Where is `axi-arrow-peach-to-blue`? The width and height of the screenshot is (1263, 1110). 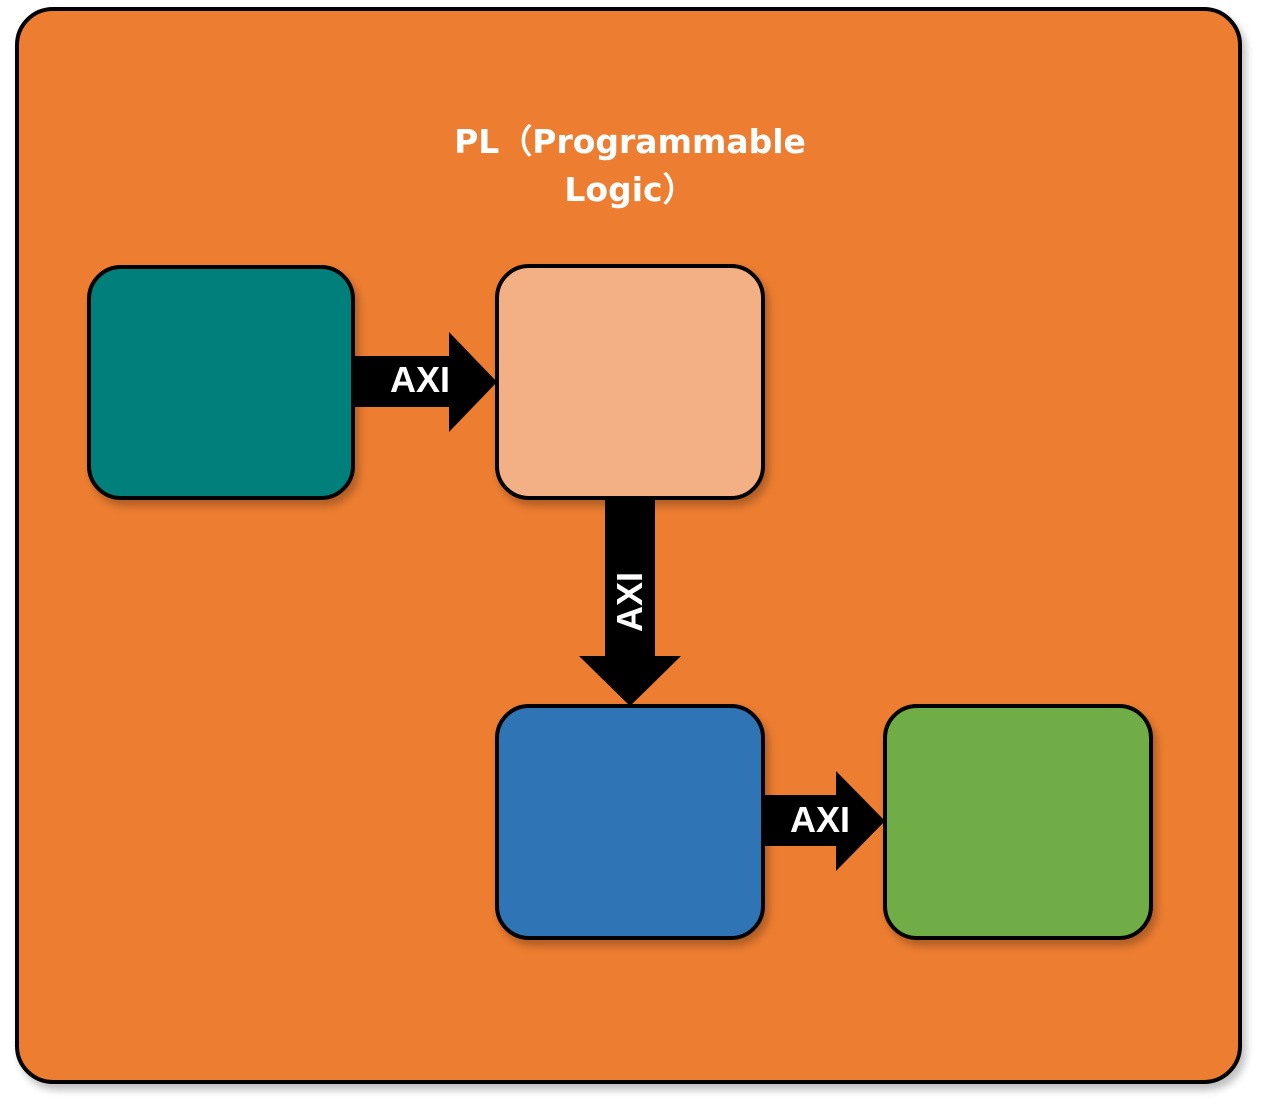 axi-arrow-peach-to-blue is located at coordinates (630, 602).